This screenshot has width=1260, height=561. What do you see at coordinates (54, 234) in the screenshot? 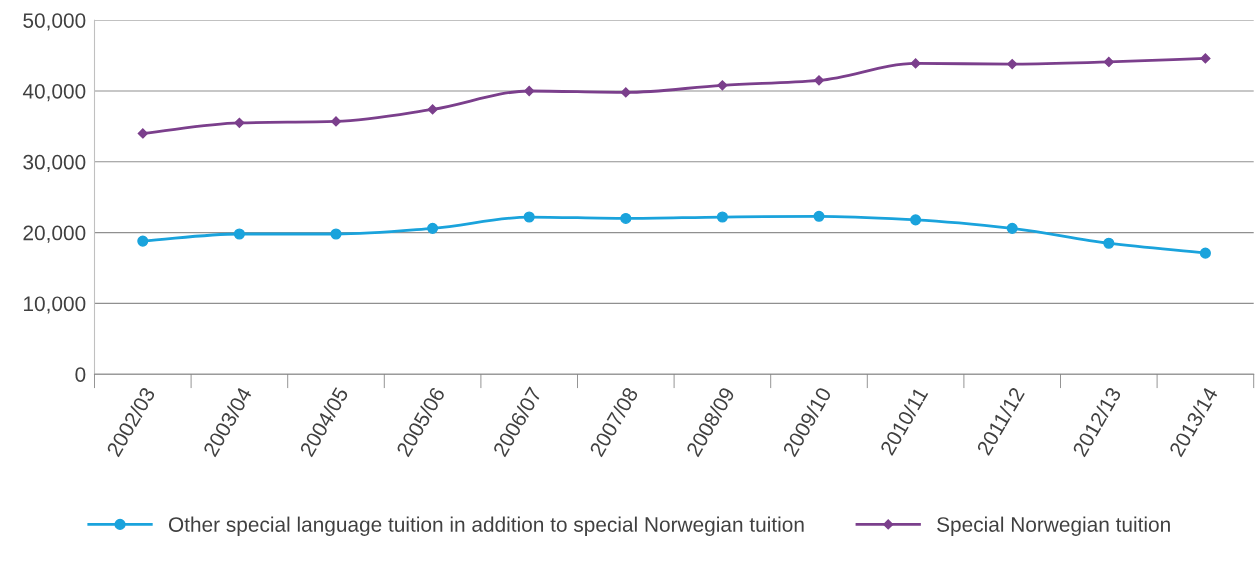
I see `y-tick-label: 20,000` at bounding box center [54, 234].